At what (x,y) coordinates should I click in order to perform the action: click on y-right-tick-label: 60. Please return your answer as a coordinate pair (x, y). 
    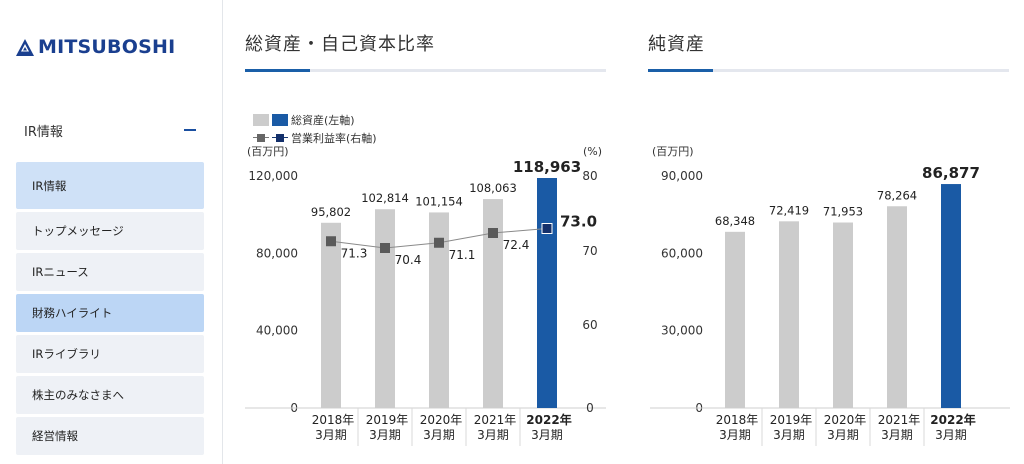
    Looking at the image, I should click on (589, 325).